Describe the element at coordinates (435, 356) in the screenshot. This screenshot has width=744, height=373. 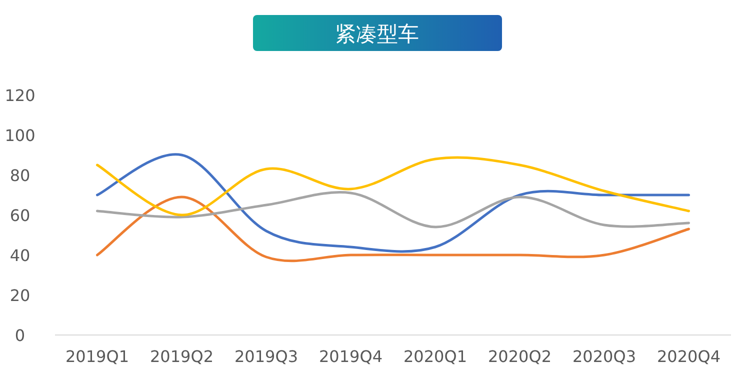
I see `x-tick-label: 2020Q1` at that location.